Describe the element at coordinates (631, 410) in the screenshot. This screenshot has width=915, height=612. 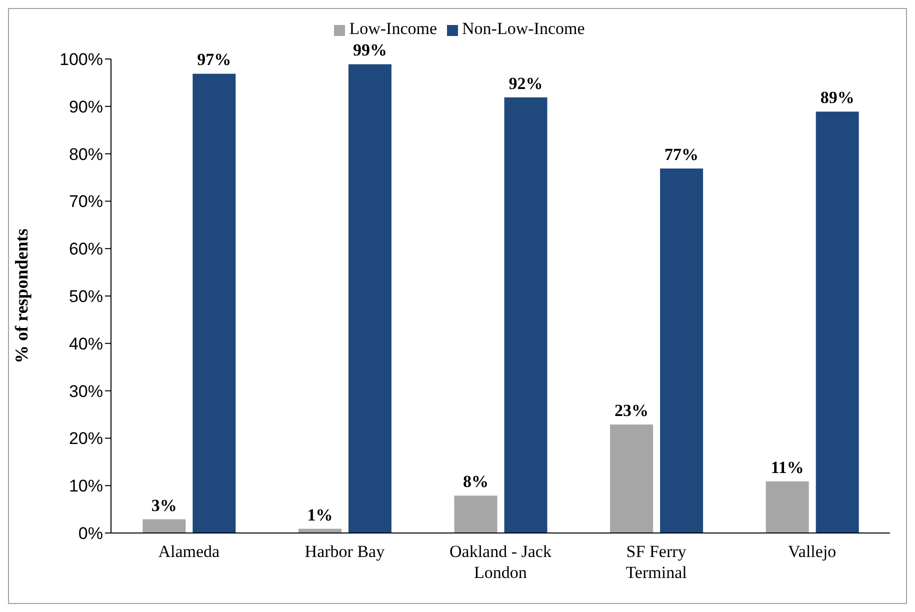
I see `data-label: 23%` at that location.